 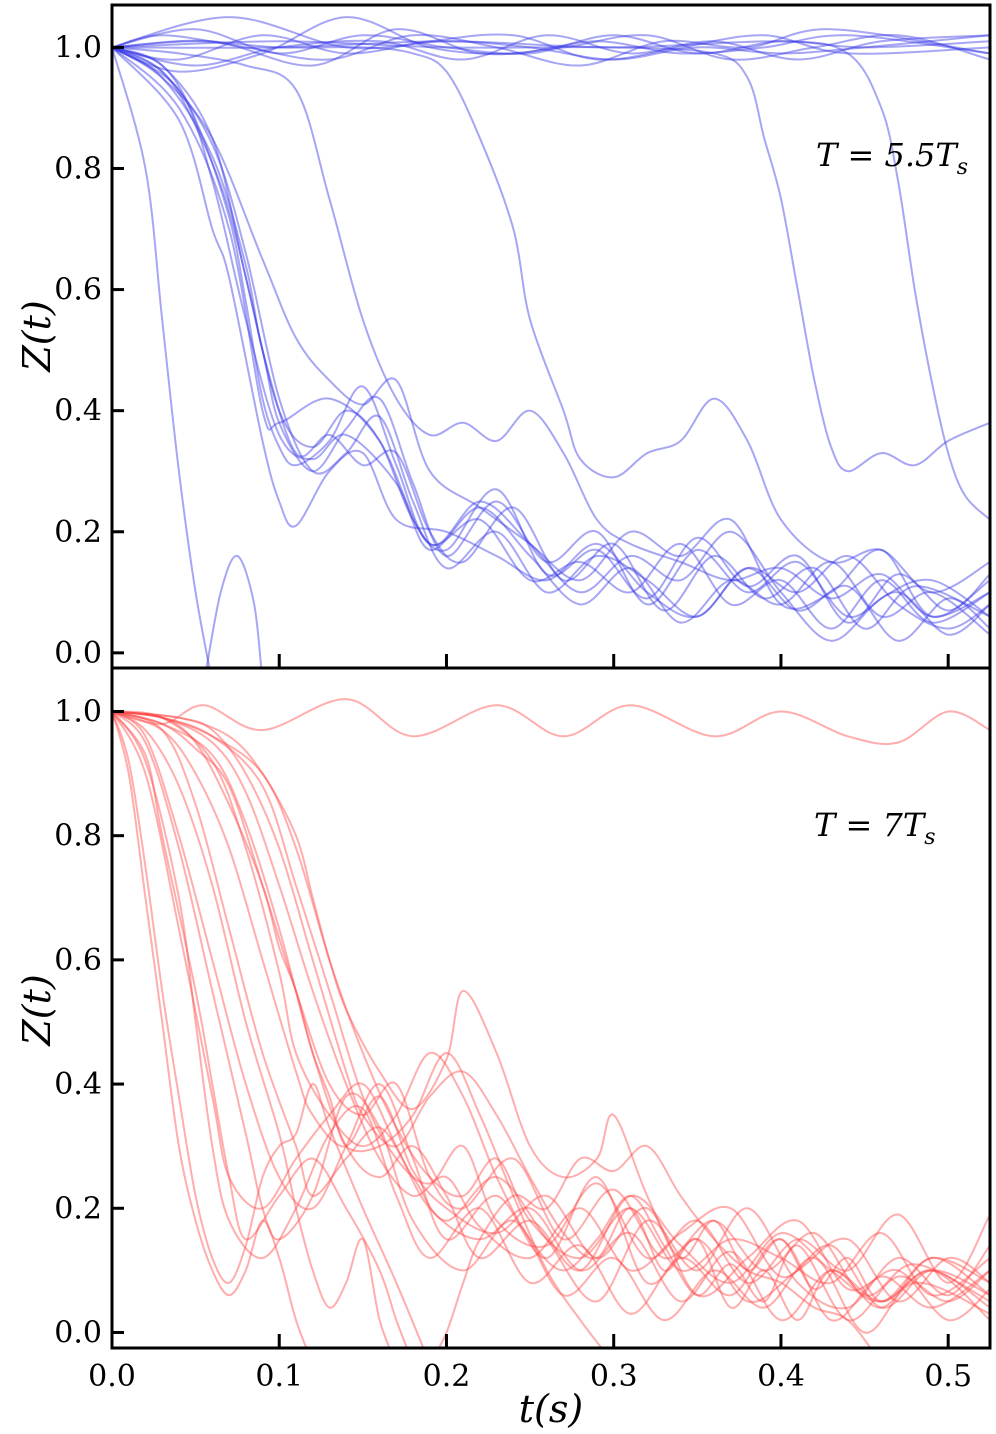 I want to click on top-y-tick-label: 1.0, so click(x=78, y=47).